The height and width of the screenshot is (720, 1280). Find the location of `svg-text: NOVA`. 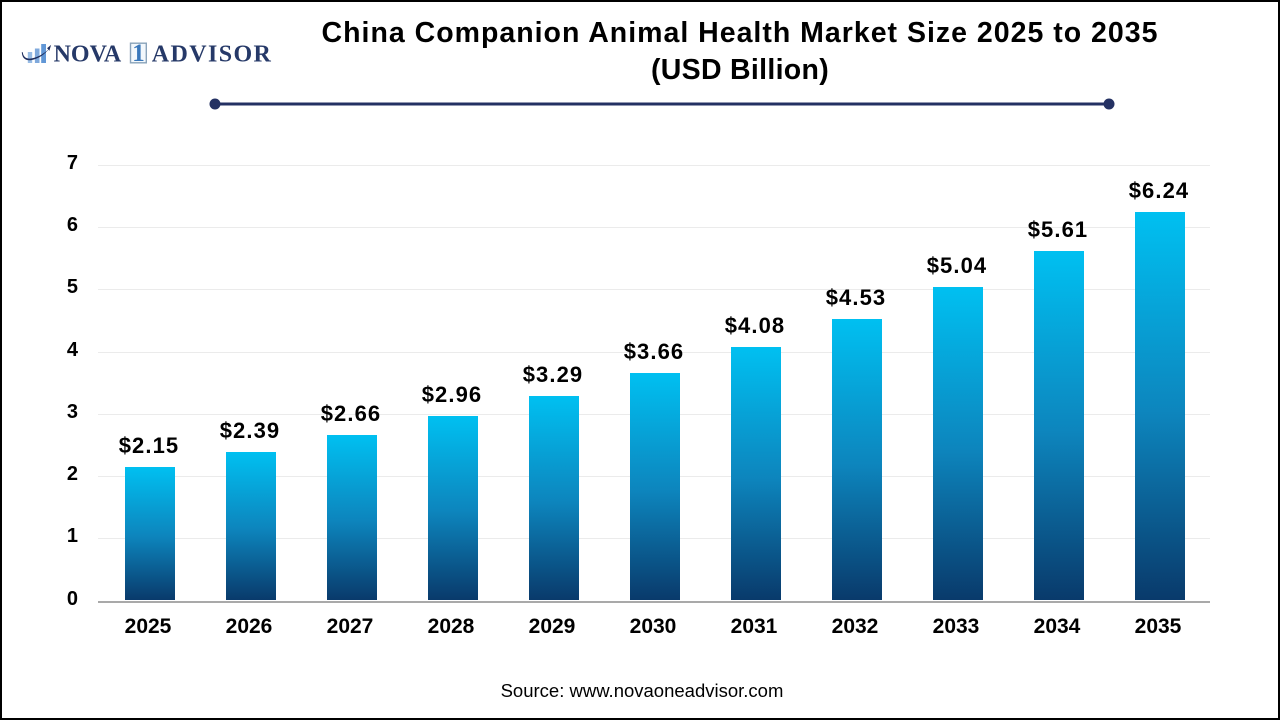

svg-text: NOVA is located at coordinates (88, 55).